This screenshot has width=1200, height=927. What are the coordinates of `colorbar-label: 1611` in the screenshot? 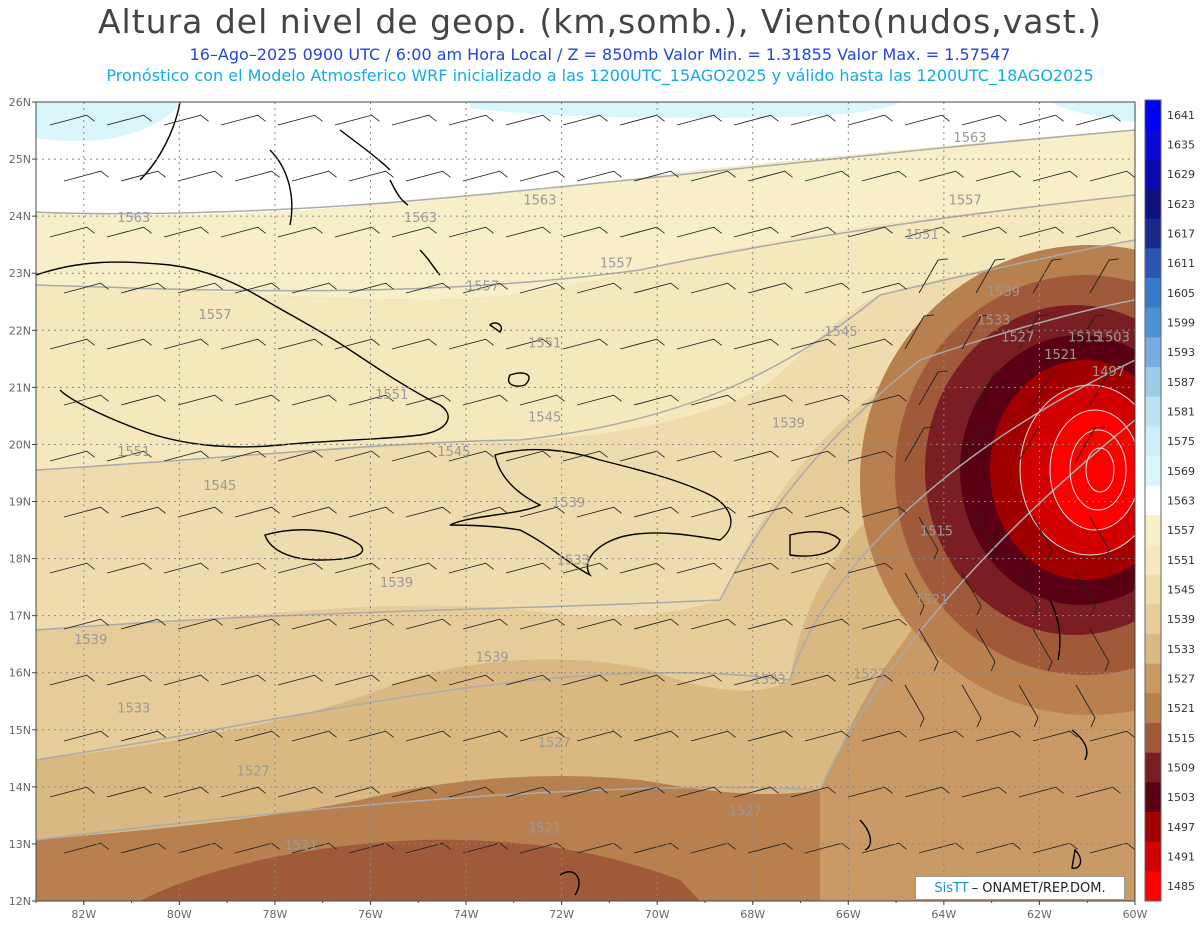 It's located at (1181, 263).